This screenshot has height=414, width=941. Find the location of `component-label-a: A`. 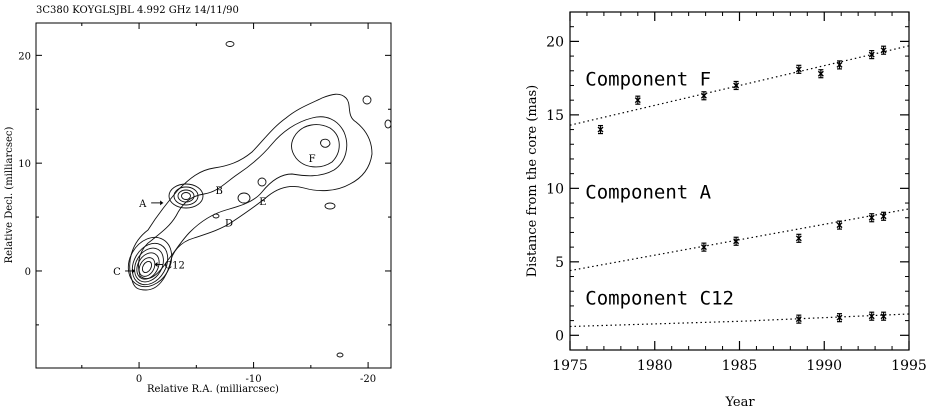

component-label-a: A is located at coordinates (142, 204).